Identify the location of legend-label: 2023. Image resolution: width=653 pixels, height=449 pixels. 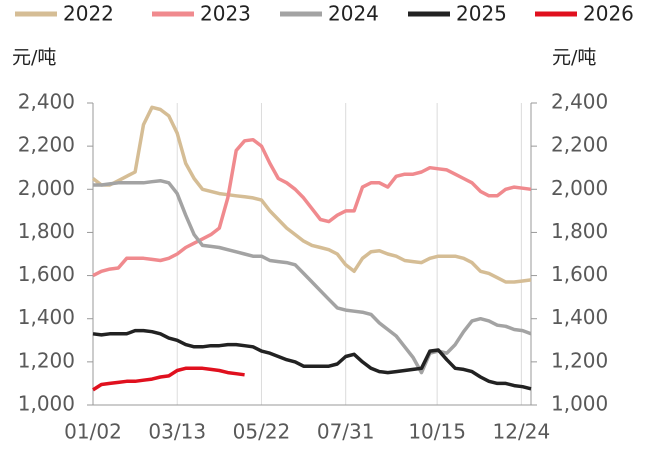
(225, 14).